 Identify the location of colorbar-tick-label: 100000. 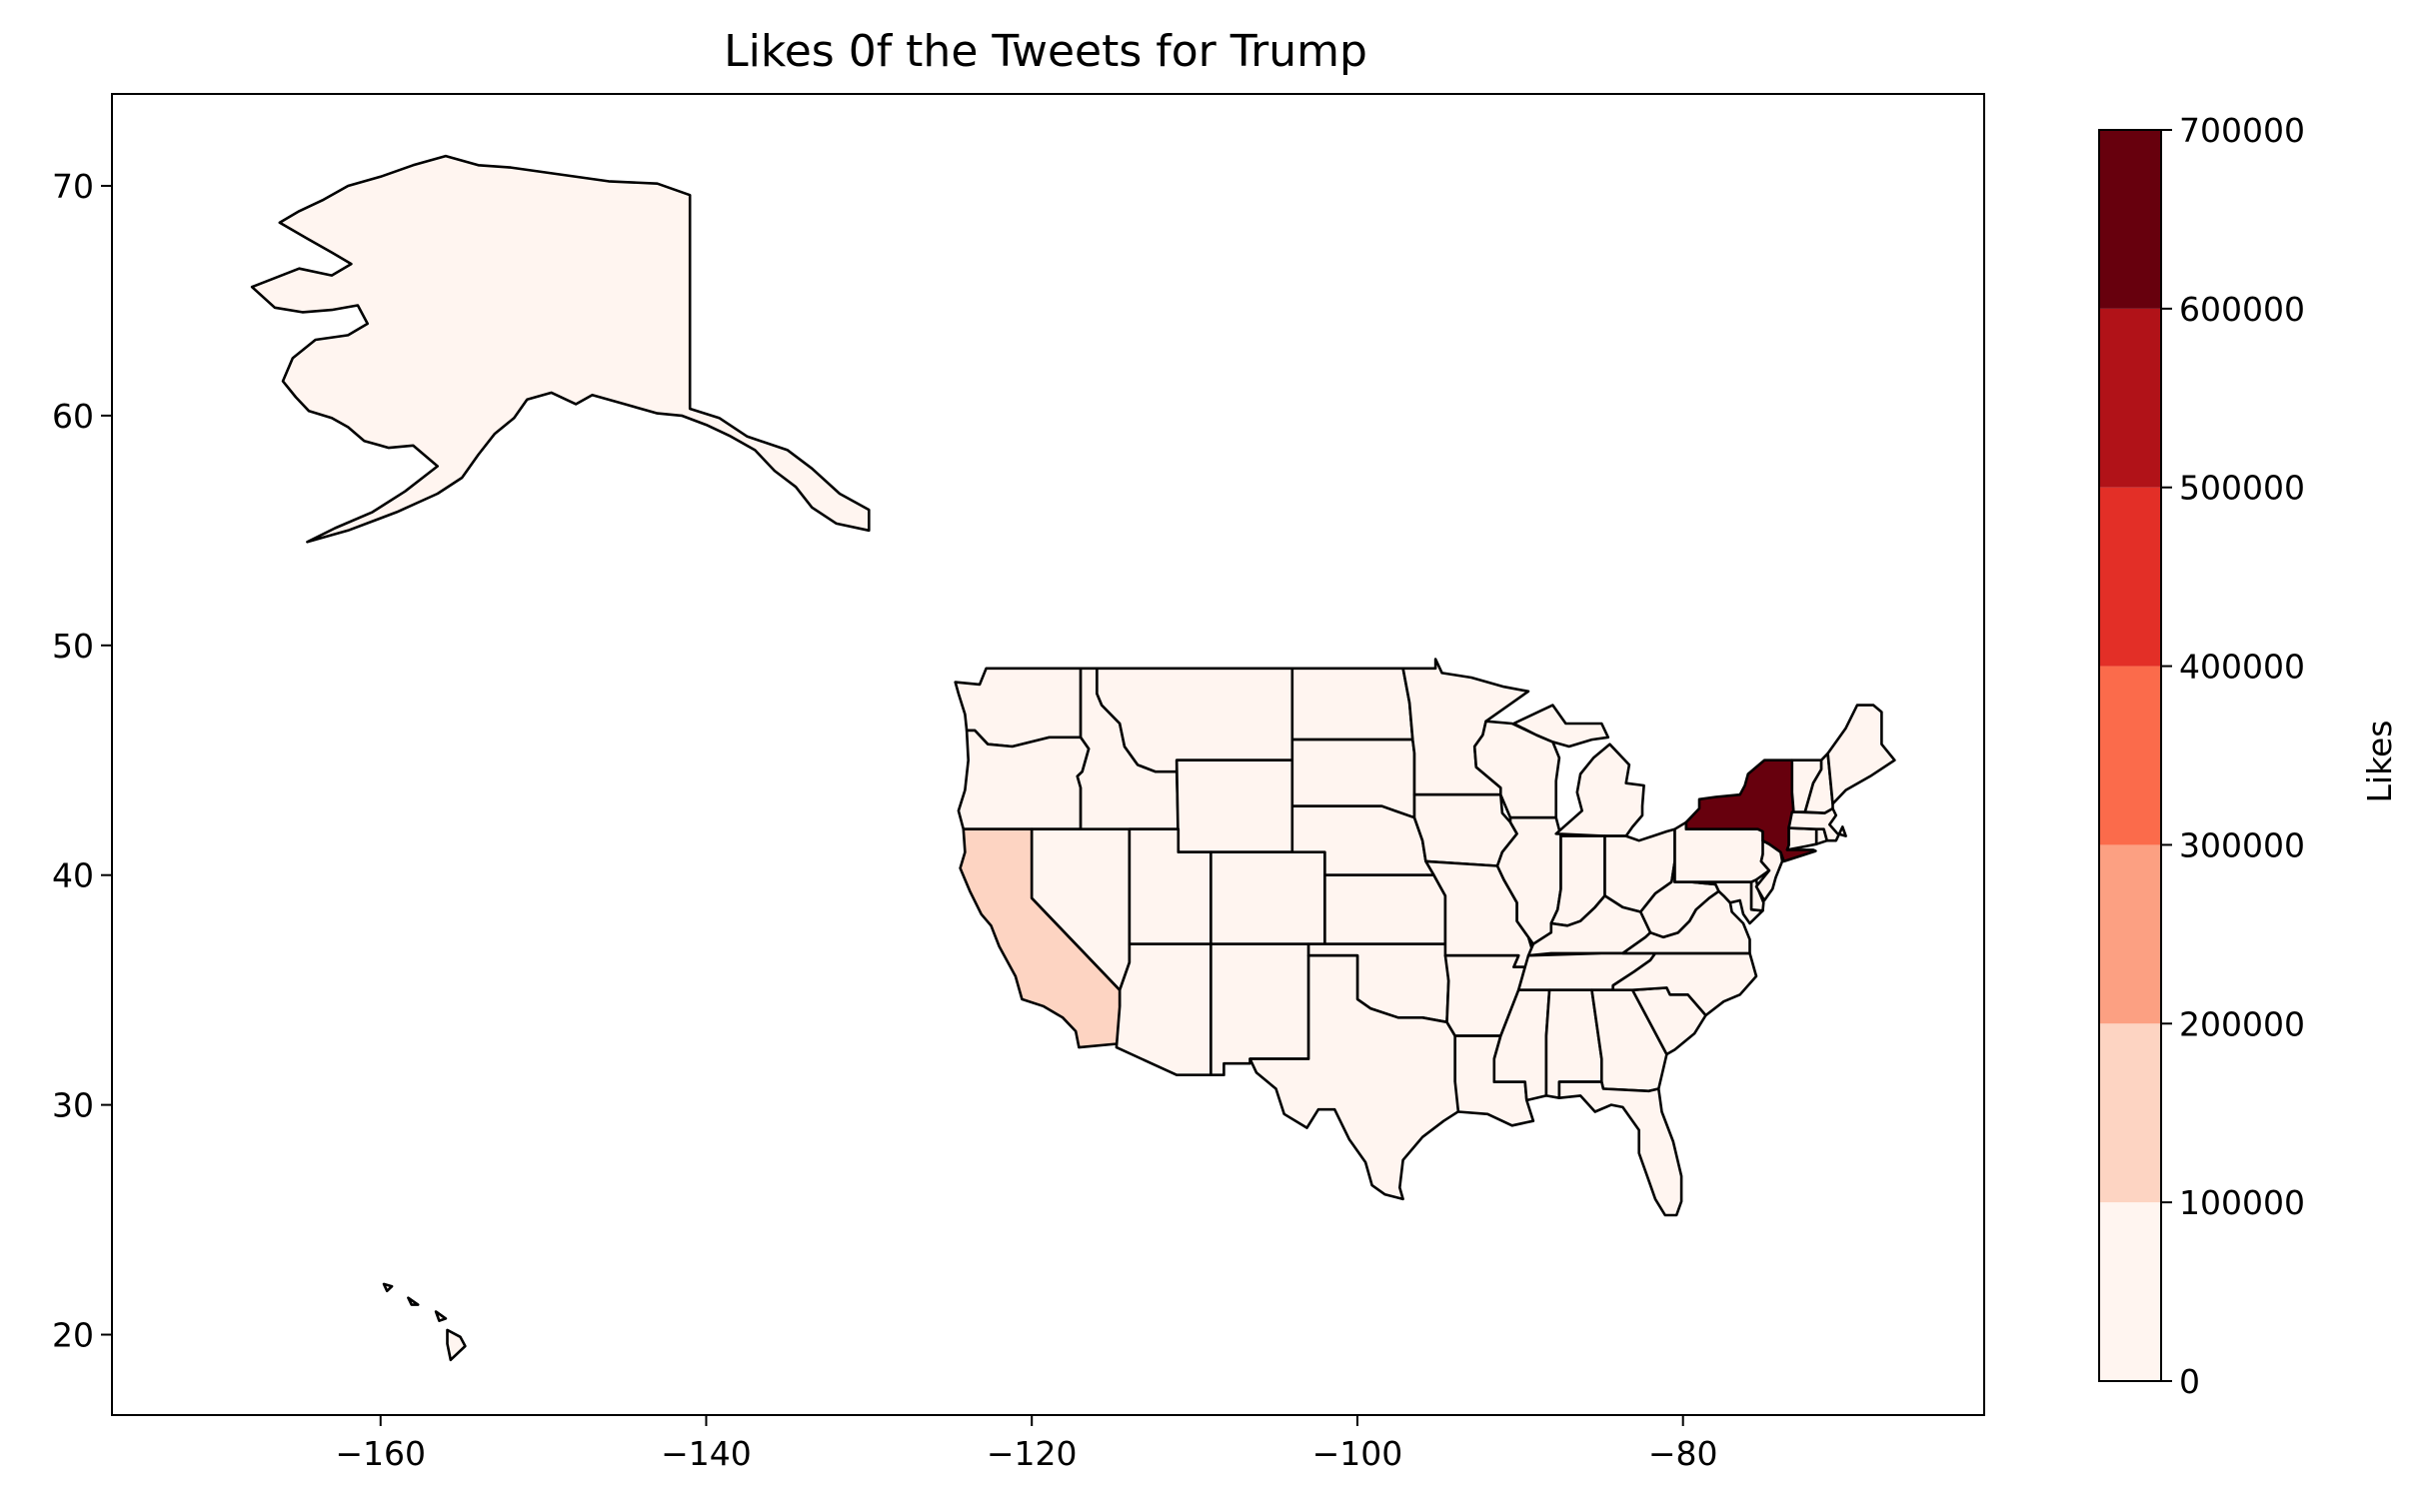
(2242, 1202).